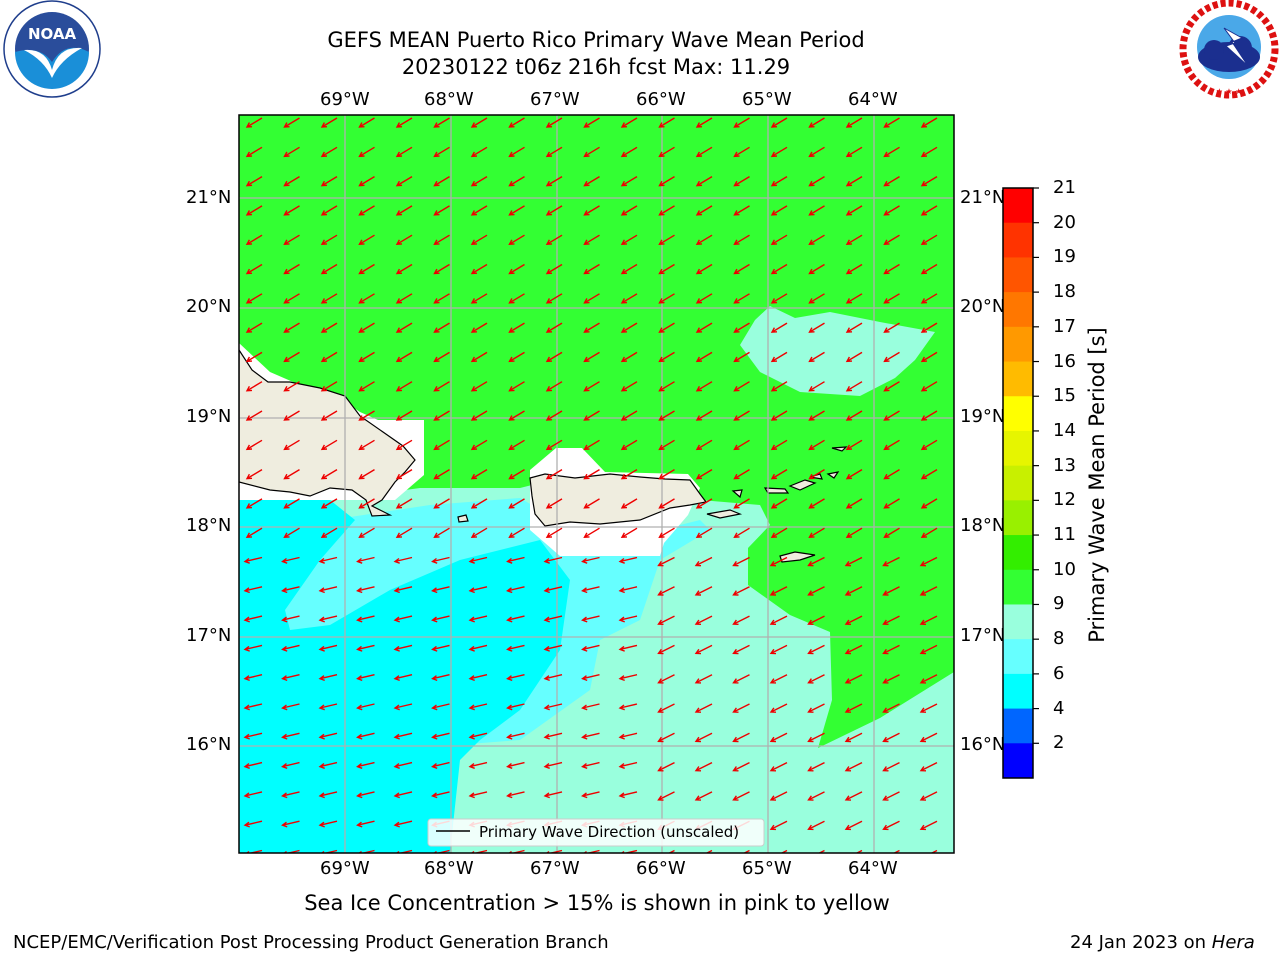  What do you see at coordinates (209, 525) in the screenshot?
I see `lat-label-left-18: 18°N` at bounding box center [209, 525].